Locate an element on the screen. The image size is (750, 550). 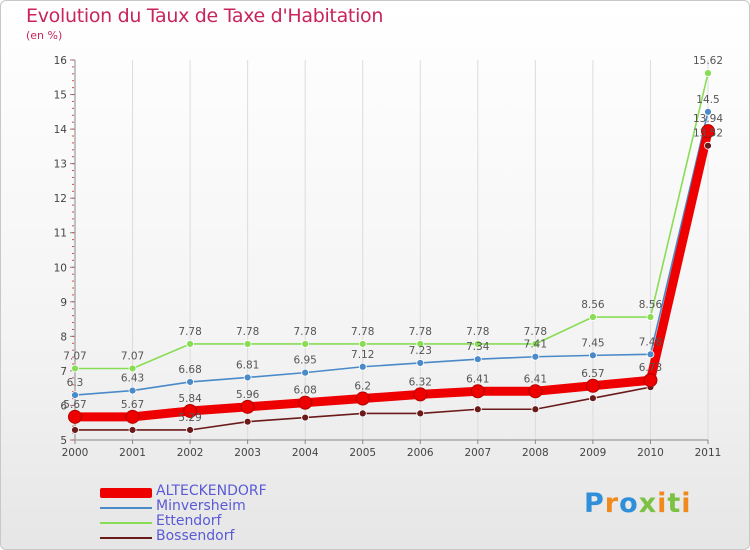
y-tick-label: 12 is located at coordinates (60, 199).